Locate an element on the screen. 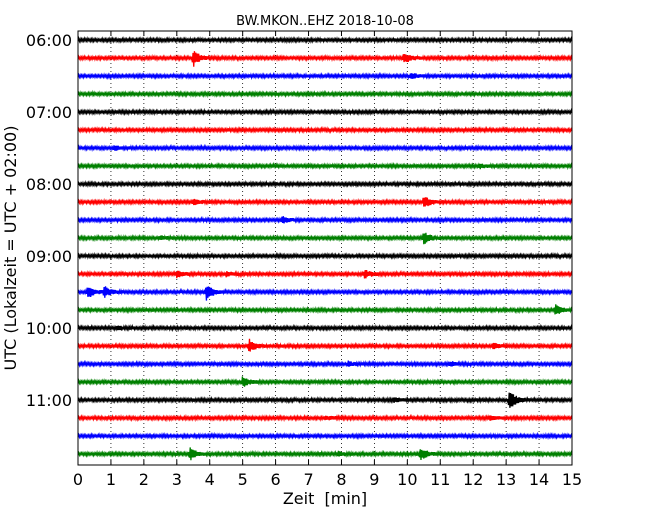 The width and height of the screenshot is (650, 520). x-tick-label: 1 is located at coordinates (111, 479).